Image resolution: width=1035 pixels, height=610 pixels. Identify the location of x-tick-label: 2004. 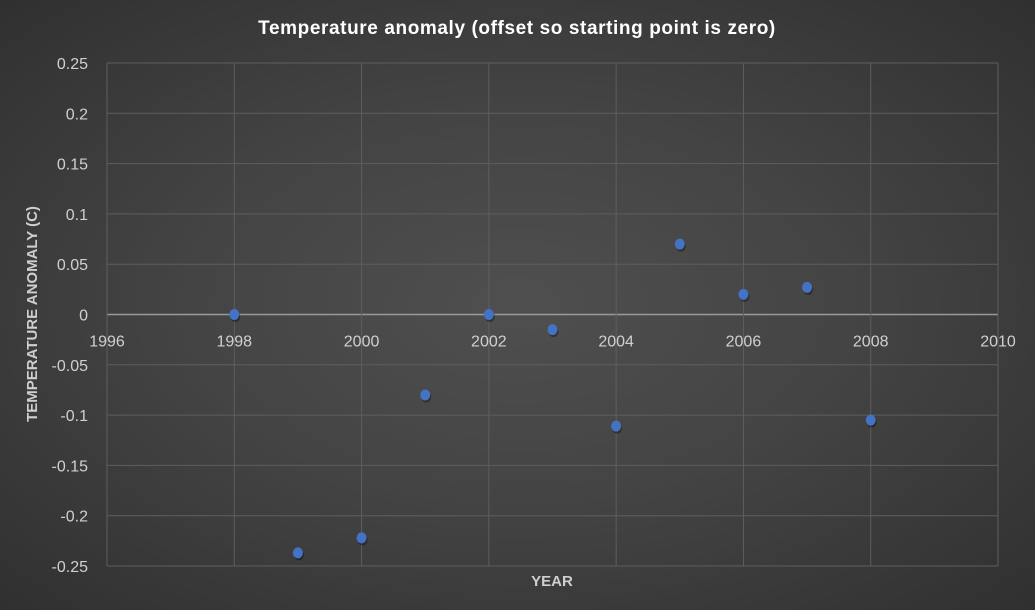
(616, 342).